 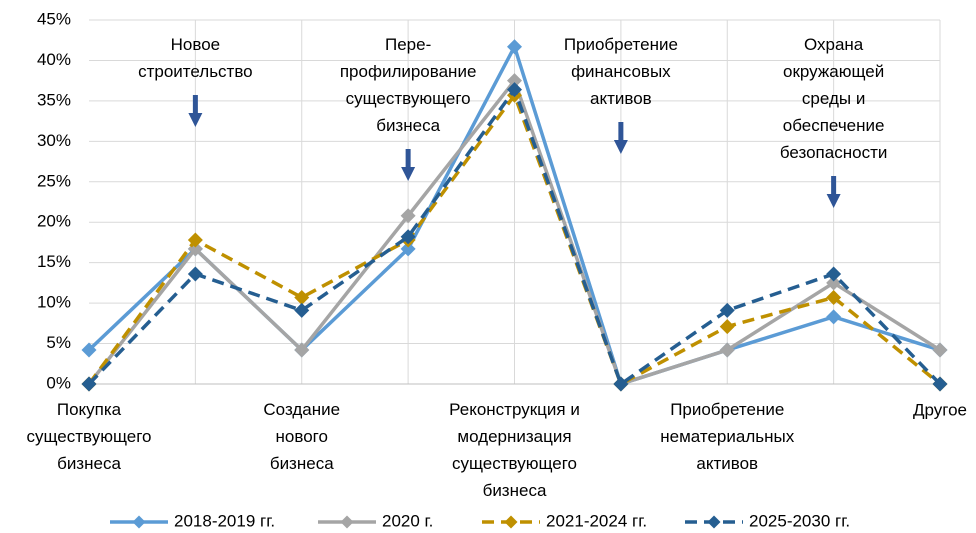 I want to click on y-tick-label: 45%, so click(x=54, y=18).